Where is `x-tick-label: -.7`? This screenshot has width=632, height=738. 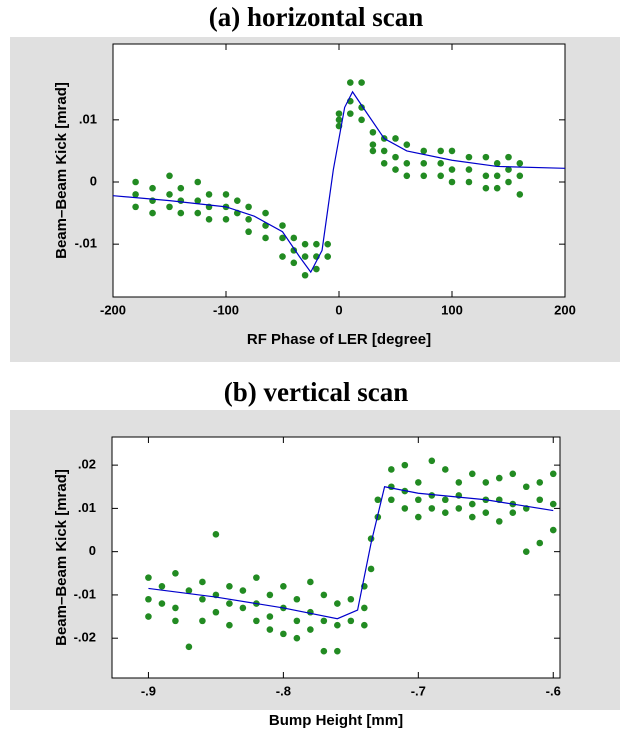 x-tick-label: -.7 is located at coordinates (418, 690).